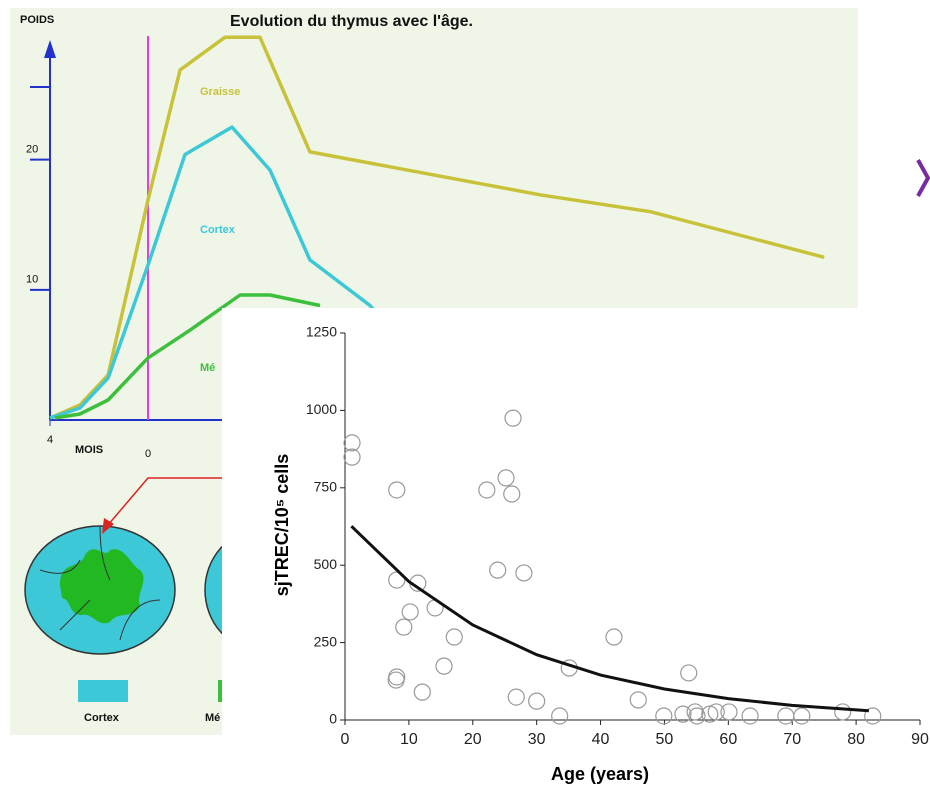  Describe the element at coordinates (89, 450) in the screenshot. I see `x-axis-label: MOIS` at that location.